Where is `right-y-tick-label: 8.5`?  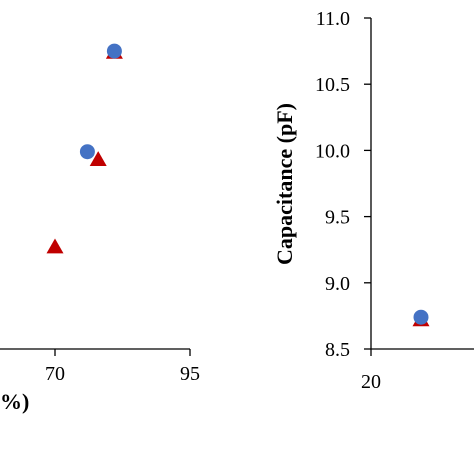
right-y-tick-label: 8.5 is located at coordinates (337, 350).